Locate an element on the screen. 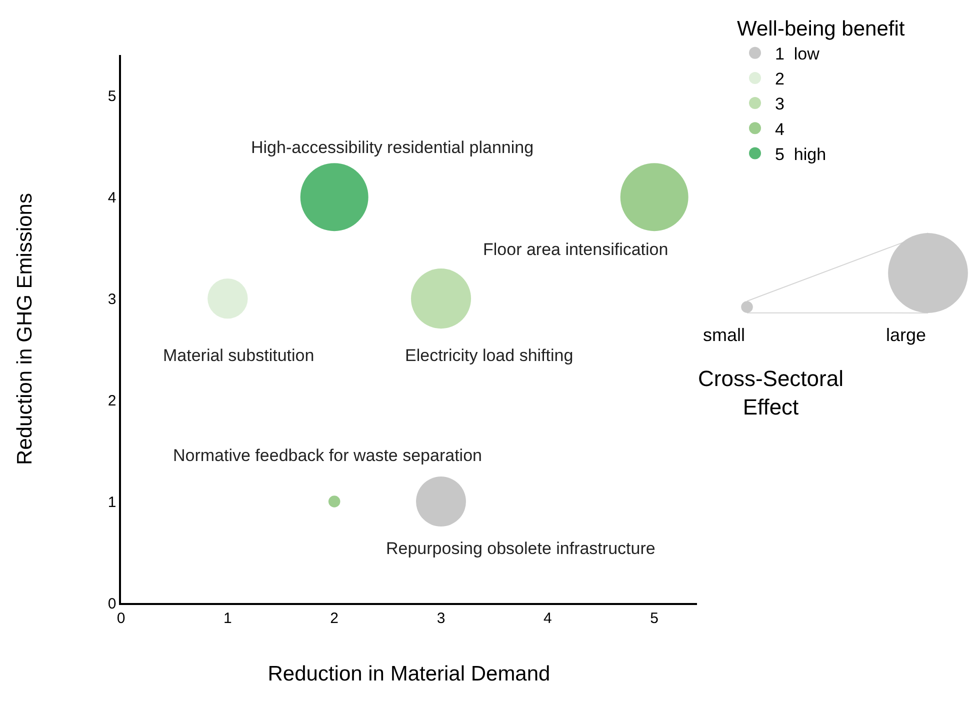 Image resolution: width=974 pixels, height=702 pixels. y-tick-label: 4 is located at coordinates (112, 197).